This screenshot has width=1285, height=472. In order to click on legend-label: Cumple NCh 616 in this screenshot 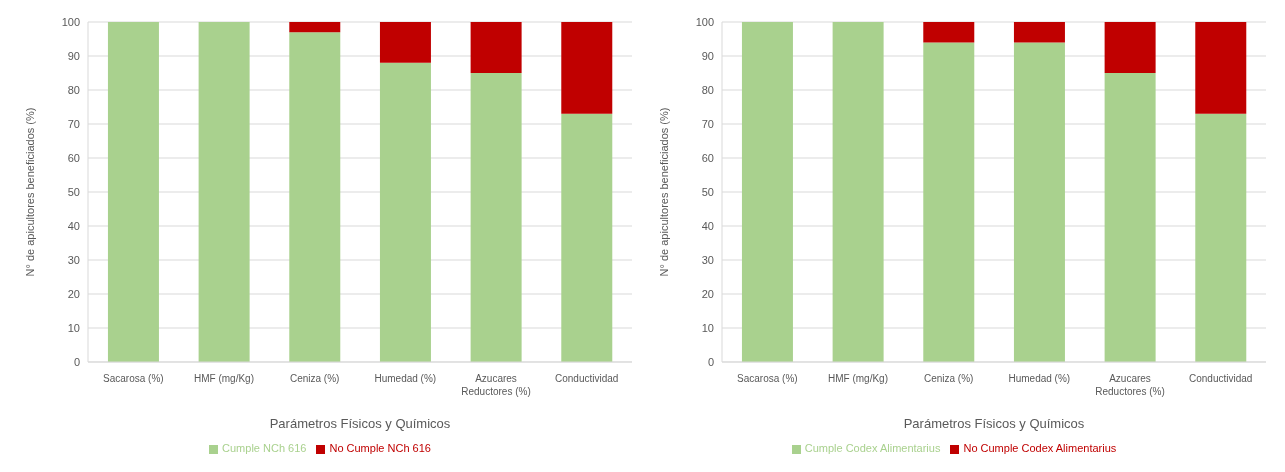, I will do `click(264, 448)`.